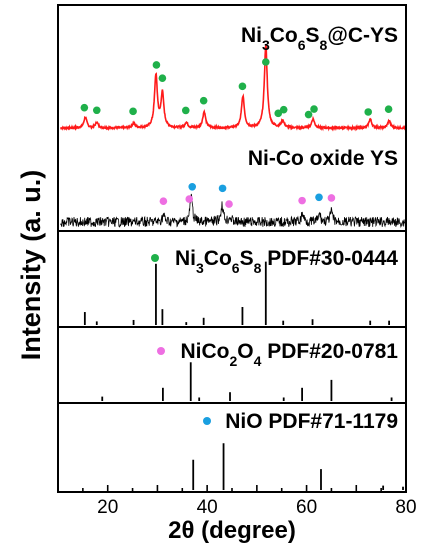 The image size is (446, 551). I want to click on x-axis-label: 2θ (degree), so click(232, 530).